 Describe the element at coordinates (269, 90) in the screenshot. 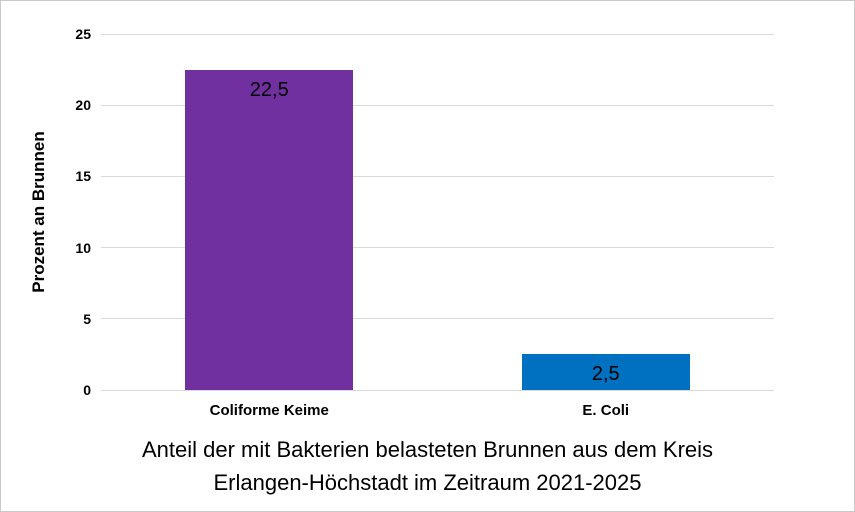

I see `bar-value-label: 22,5` at that location.